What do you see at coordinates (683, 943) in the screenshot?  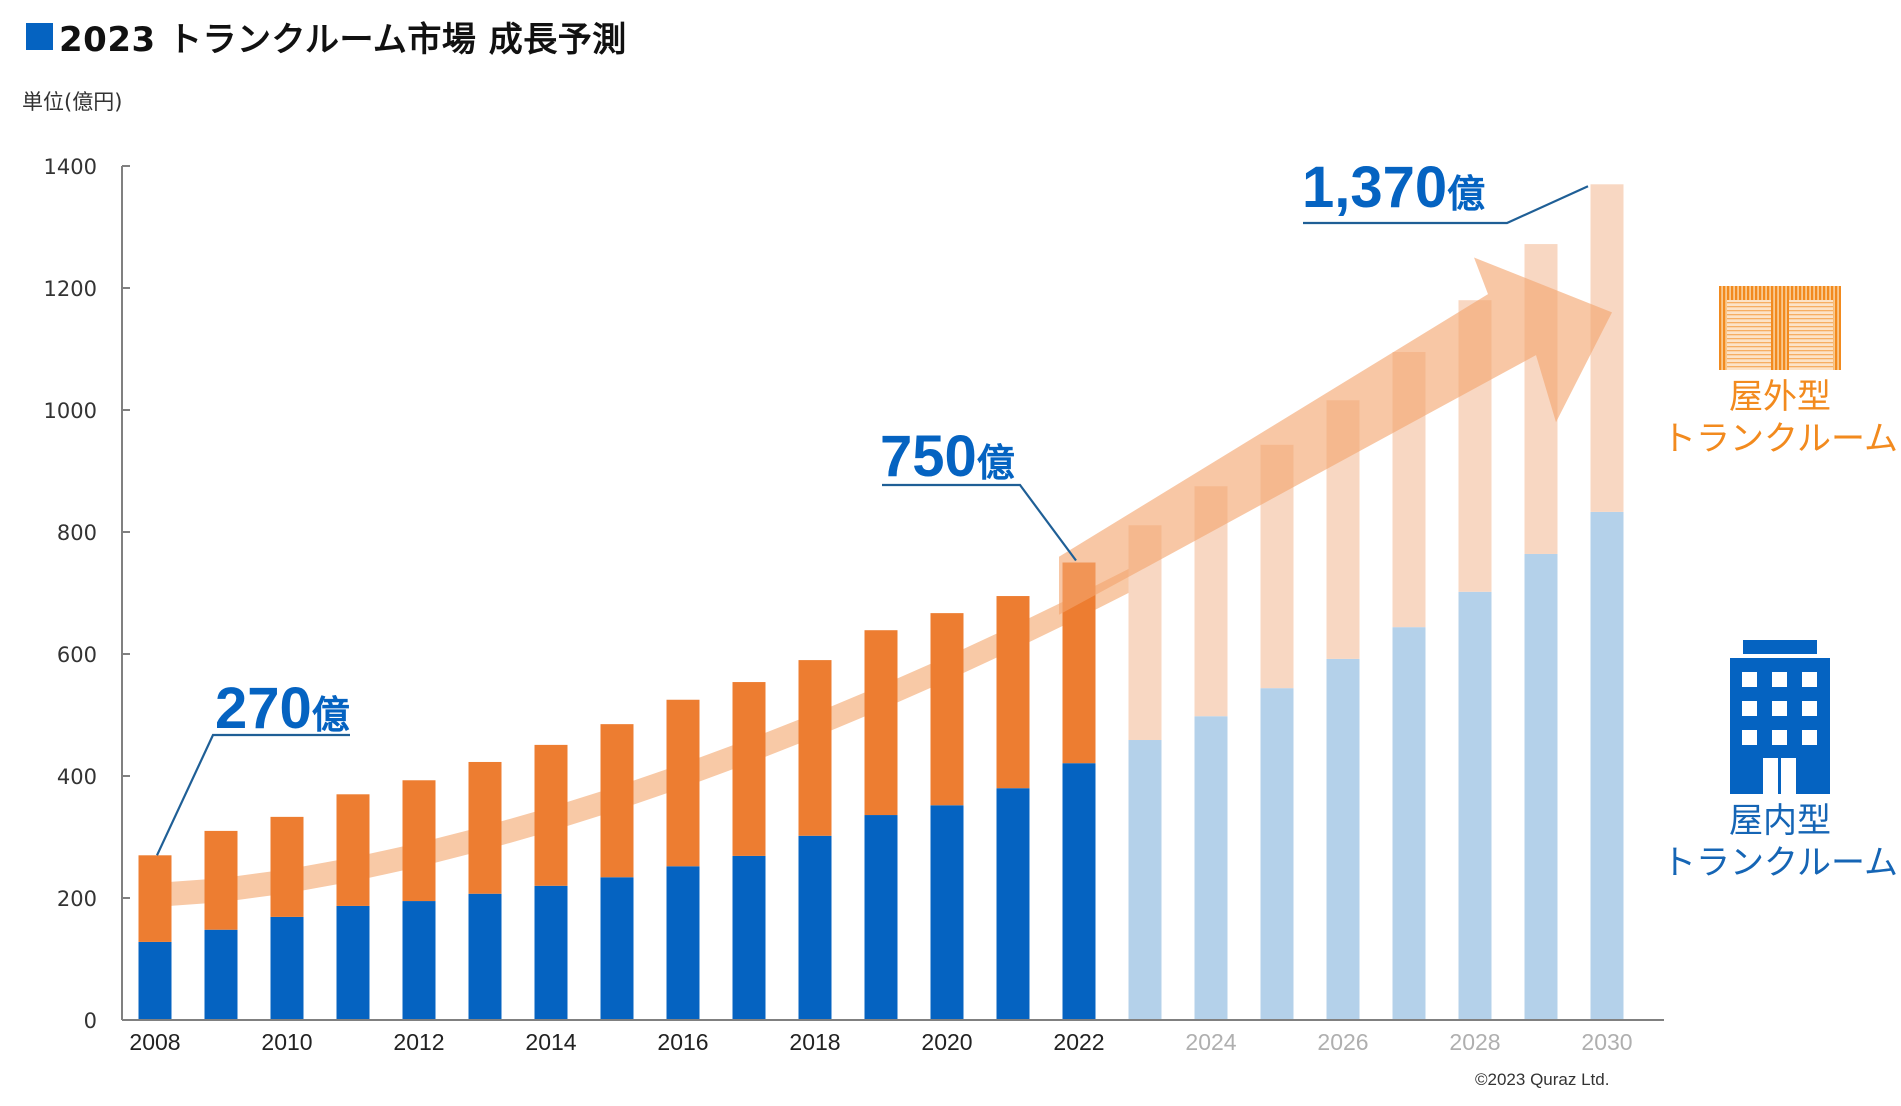 I see `bar-indoor-2016` at bounding box center [683, 943].